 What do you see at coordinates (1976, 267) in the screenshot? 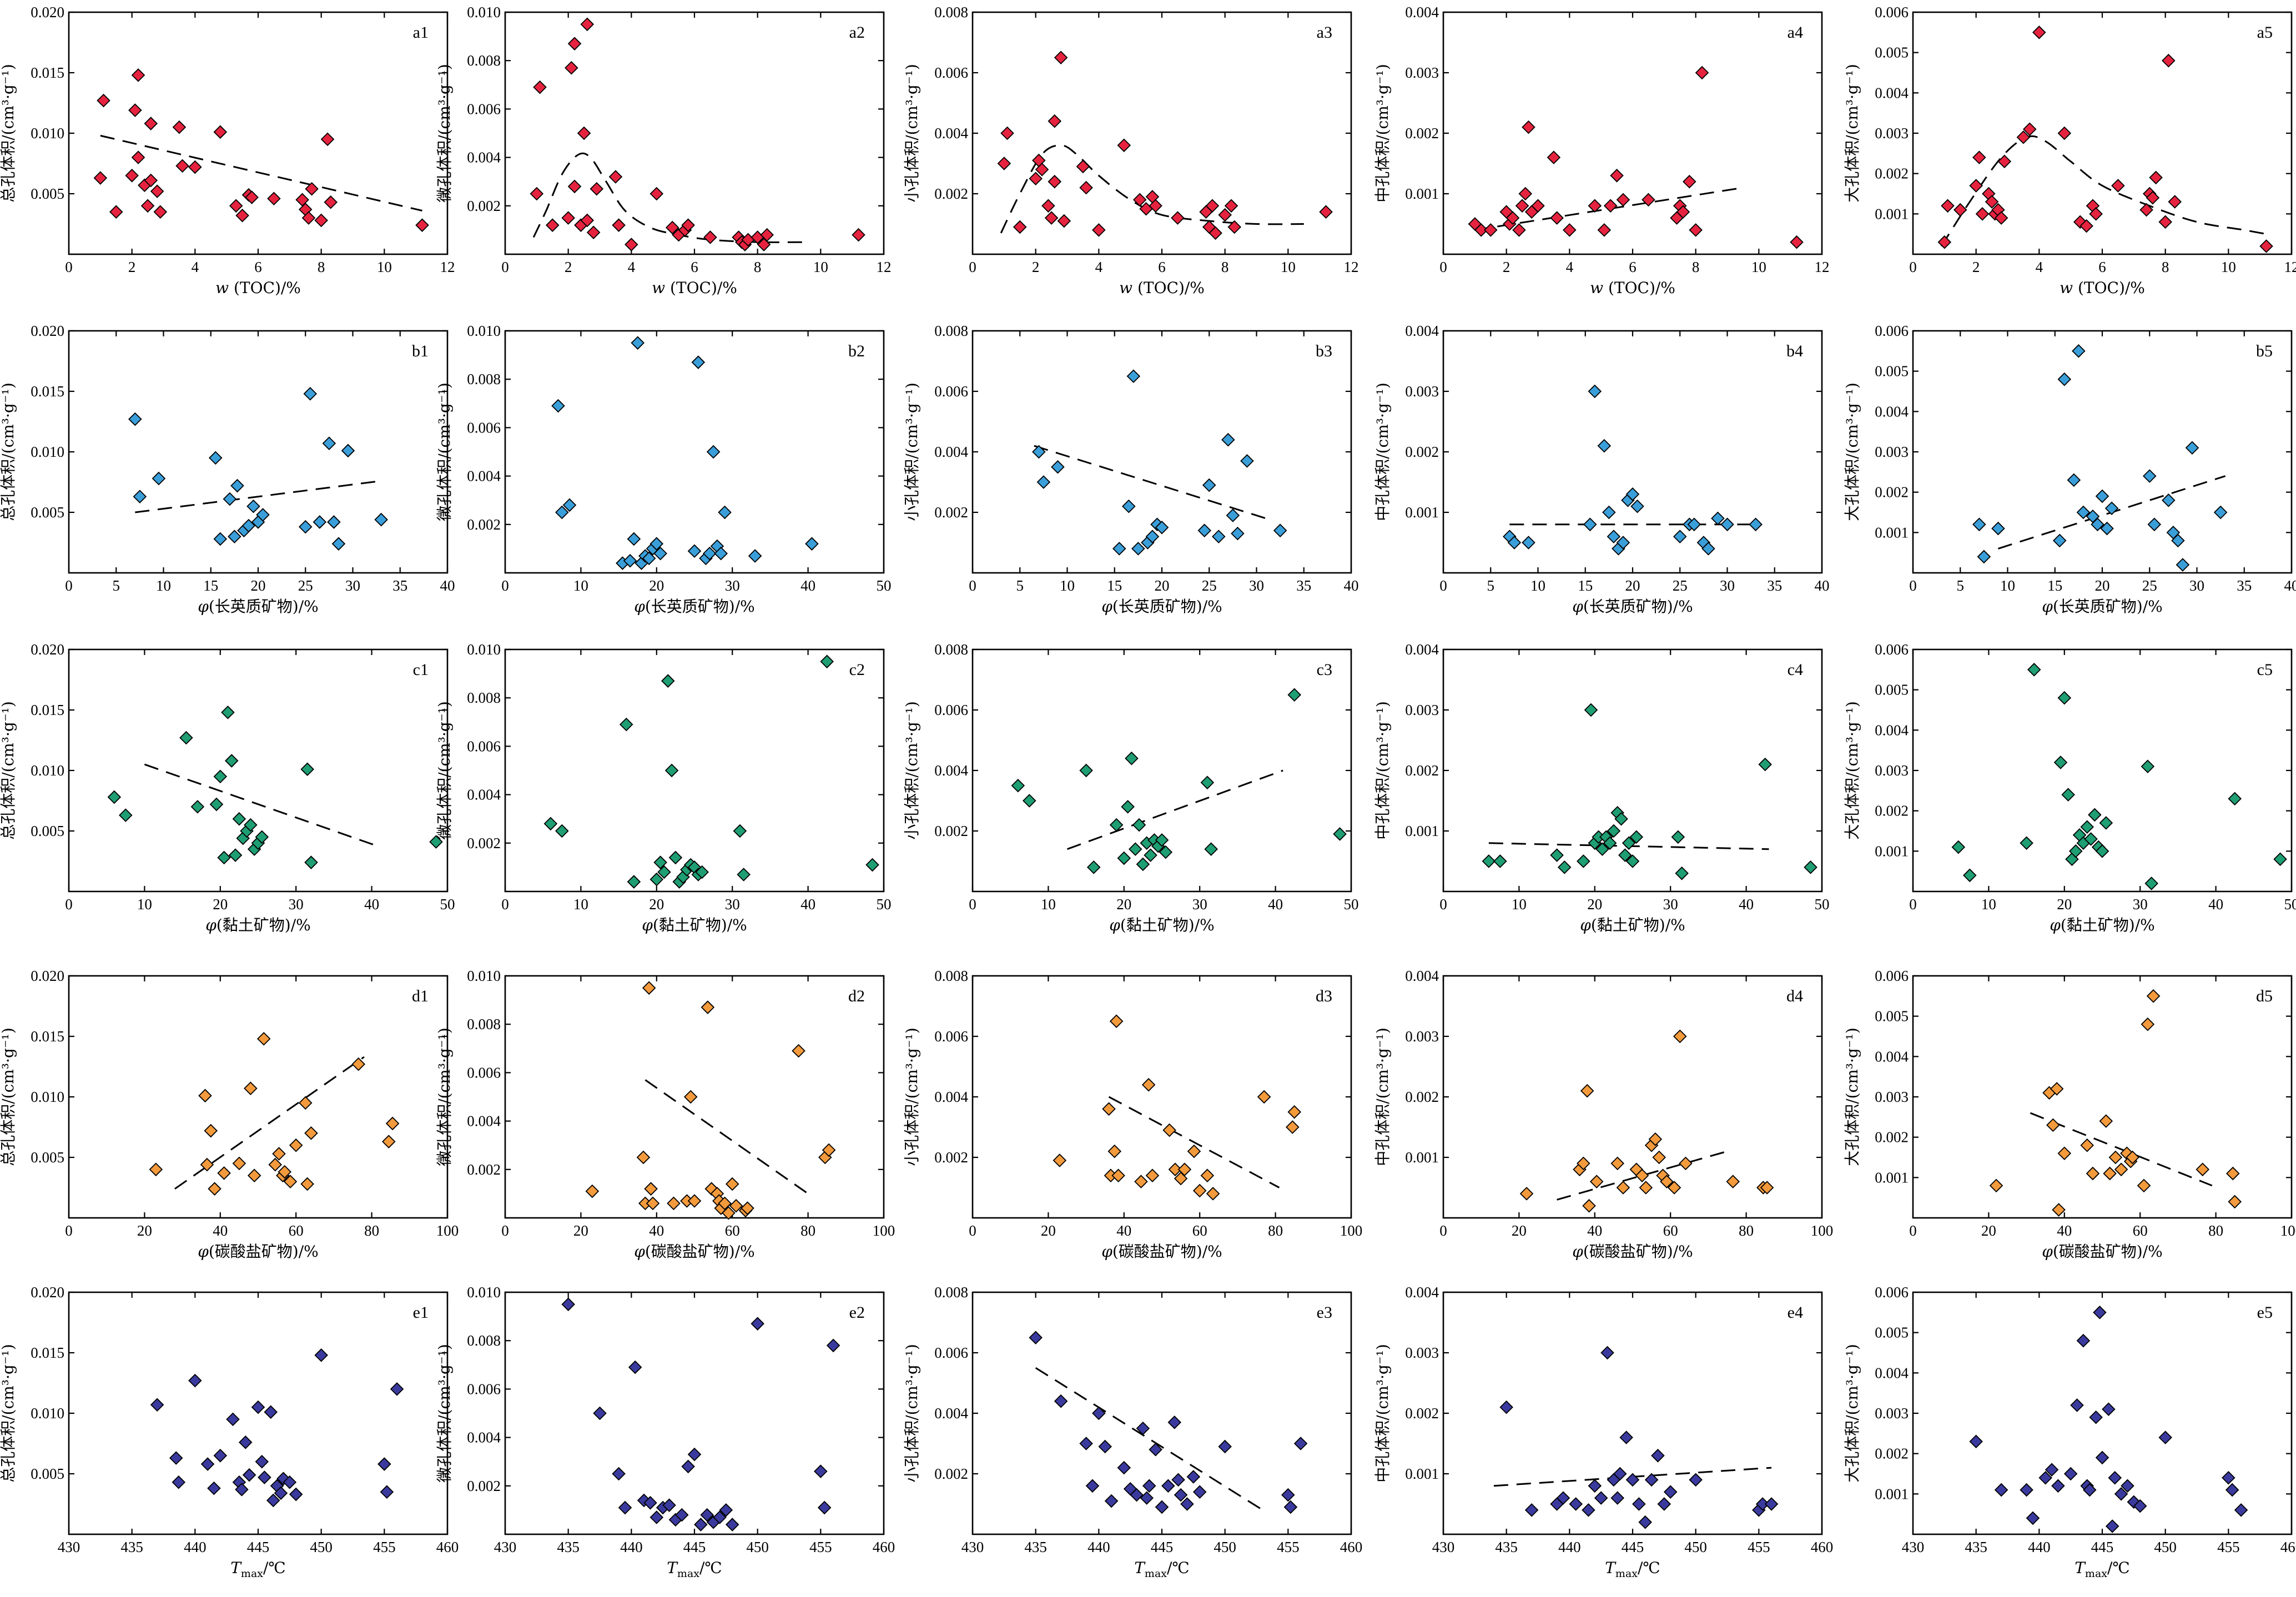
I see `x-tick-label: 2` at bounding box center [1976, 267].